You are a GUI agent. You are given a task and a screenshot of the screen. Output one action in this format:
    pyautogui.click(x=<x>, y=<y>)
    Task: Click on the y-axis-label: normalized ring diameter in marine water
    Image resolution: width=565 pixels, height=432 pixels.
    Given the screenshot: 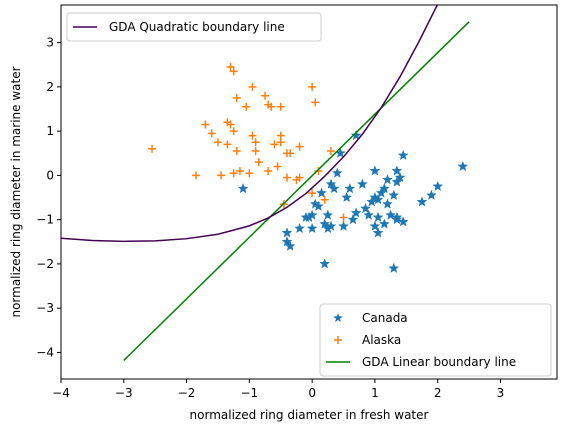 What is the action you would take?
    pyautogui.click(x=16, y=191)
    